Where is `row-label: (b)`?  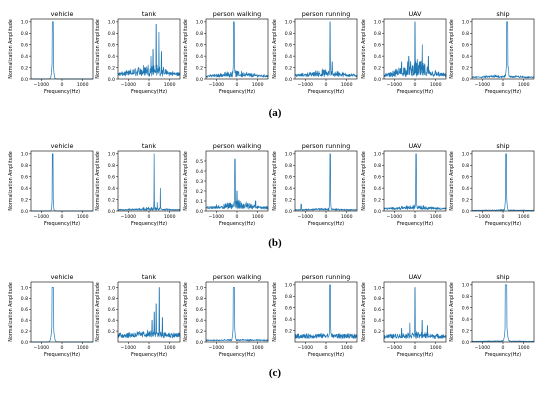
row-label: (b) is located at coordinates (275, 243).